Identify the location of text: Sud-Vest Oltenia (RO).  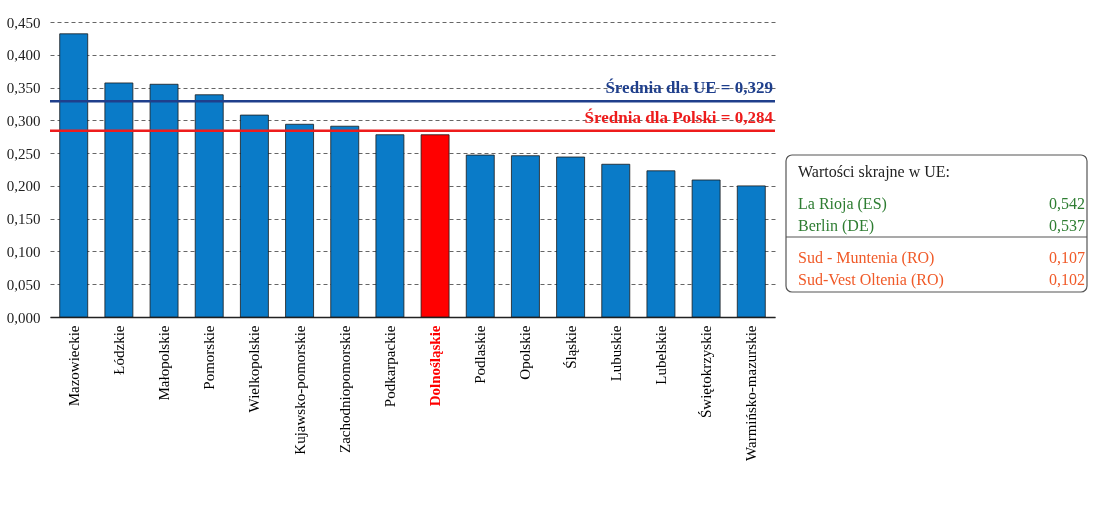
(871, 280).